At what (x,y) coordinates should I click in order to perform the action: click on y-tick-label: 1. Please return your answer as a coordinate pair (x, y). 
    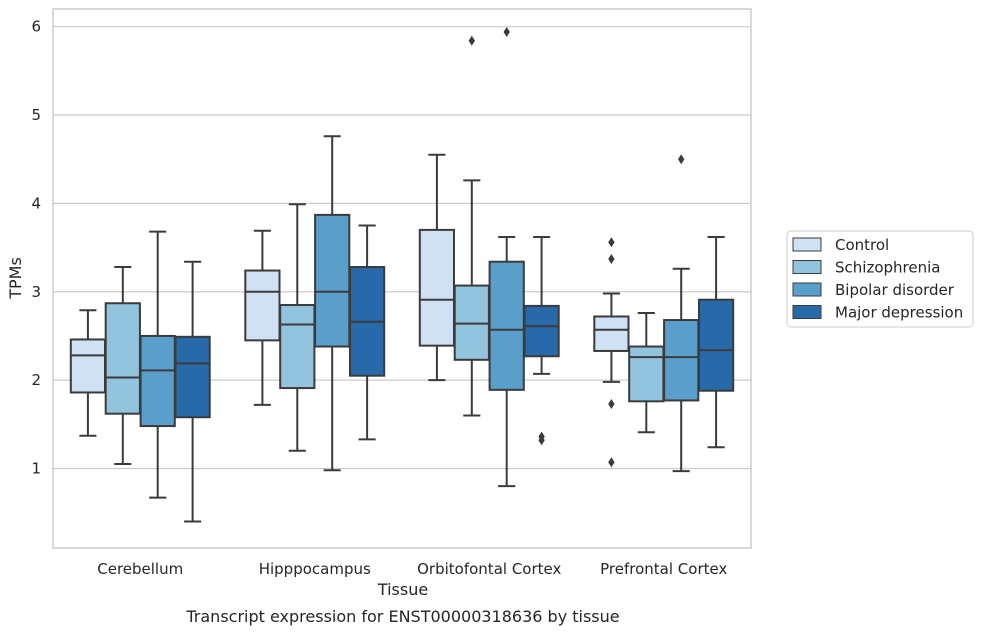
    Looking at the image, I should click on (36, 468).